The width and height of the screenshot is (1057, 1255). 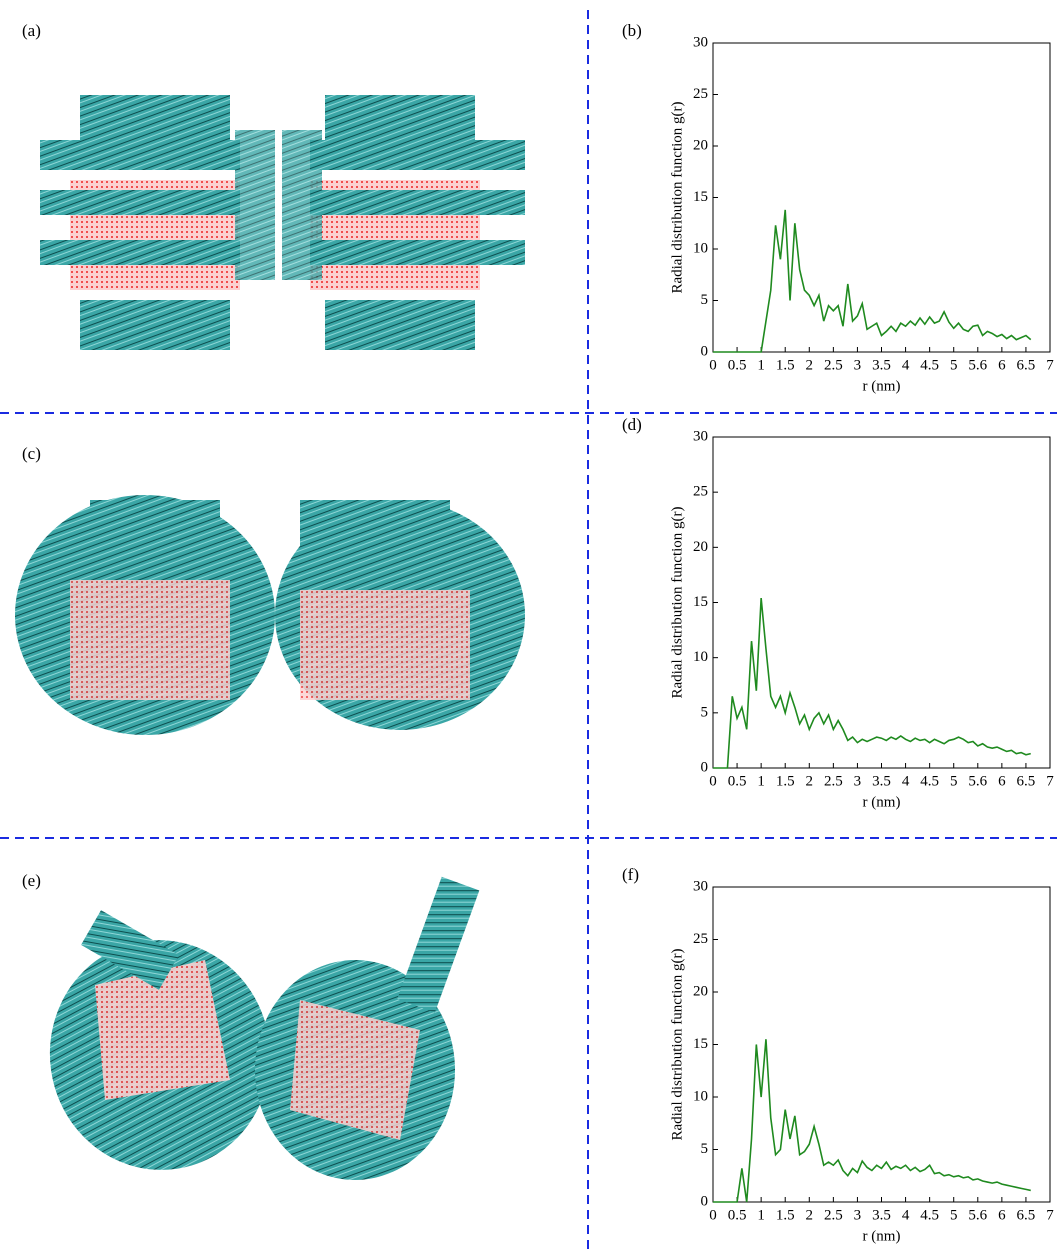 What do you see at coordinates (31, 30) in the screenshot?
I see `panel-label: (a)` at bounding box center [31, 30].